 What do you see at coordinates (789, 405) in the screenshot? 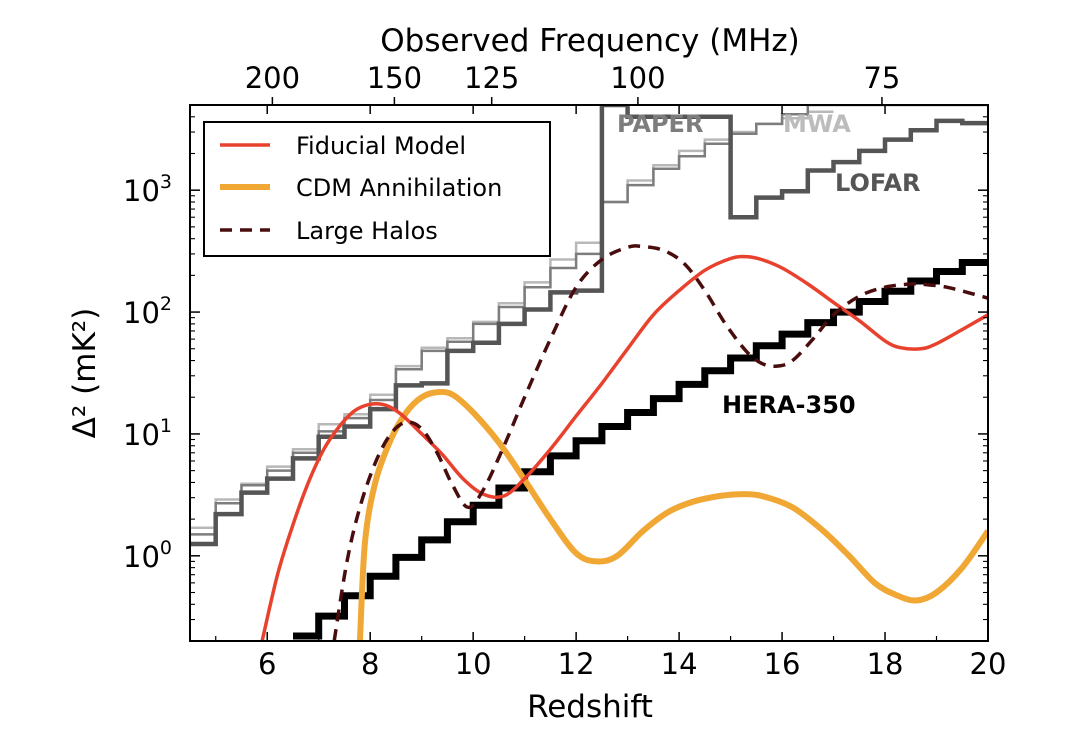
I see `annotation-hera-350: HERA-350` at bounding box center [789, 405].